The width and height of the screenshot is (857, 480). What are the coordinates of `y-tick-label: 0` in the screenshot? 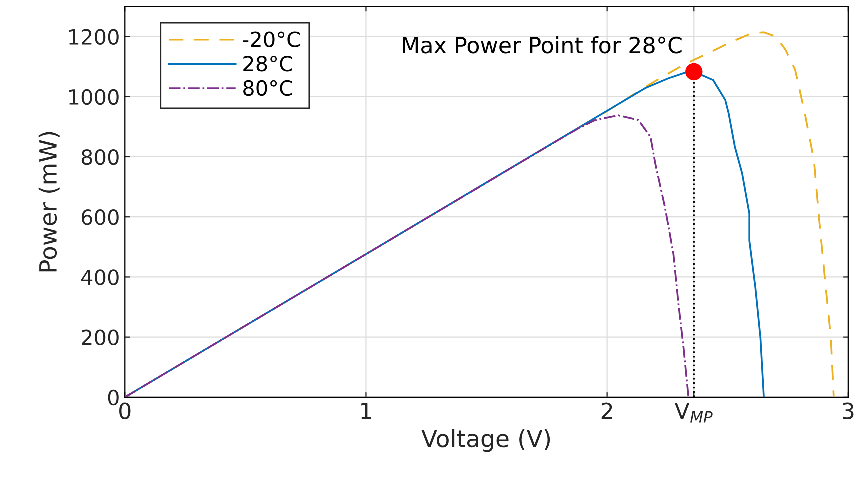 It's located at (113, 398).